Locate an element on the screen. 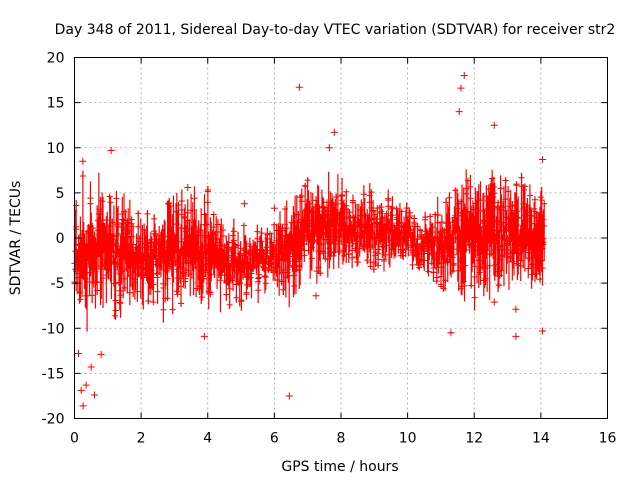 This screenshot has height=480, width=640. y-tick-label: 0 is located at coordinates (60, 239).